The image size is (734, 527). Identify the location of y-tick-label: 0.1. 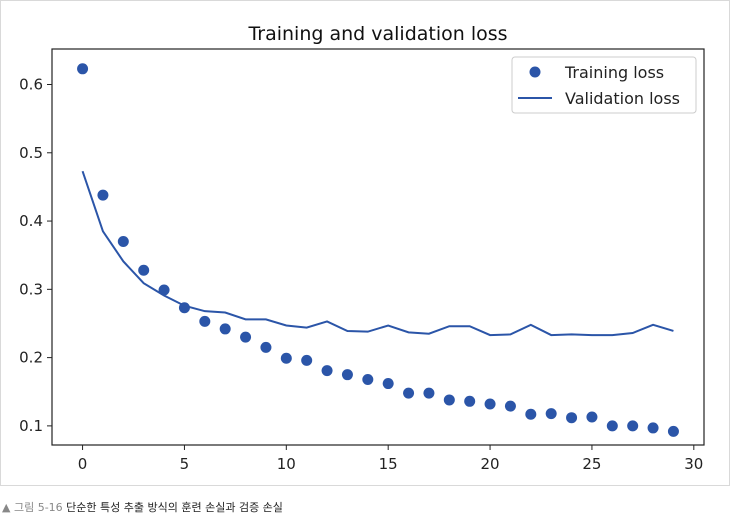
(31, 426).